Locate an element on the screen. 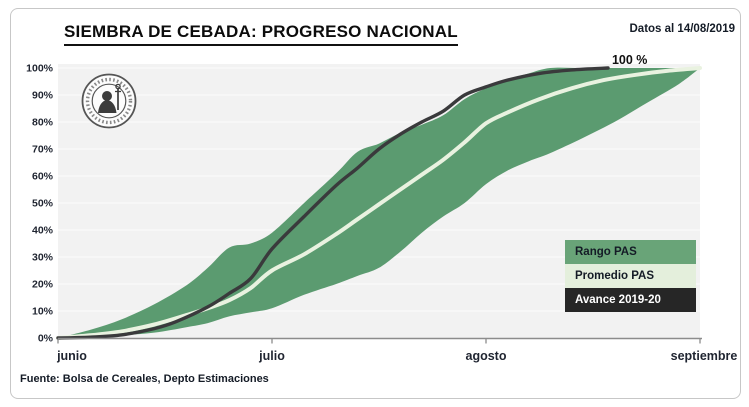 Image resolution: width=749 pixels, height=407 pixels. y-tick-label: 30% is located at coordinates (43, 258).